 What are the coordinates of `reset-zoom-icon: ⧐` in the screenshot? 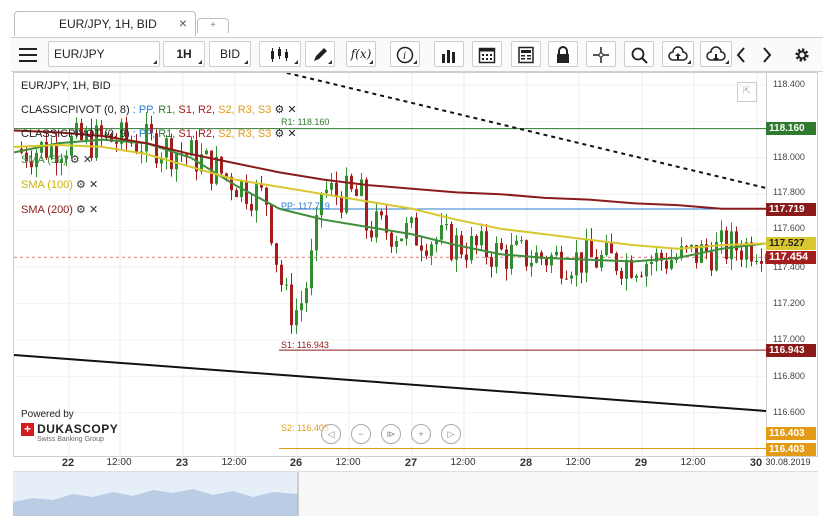 It's located at (391, 434).